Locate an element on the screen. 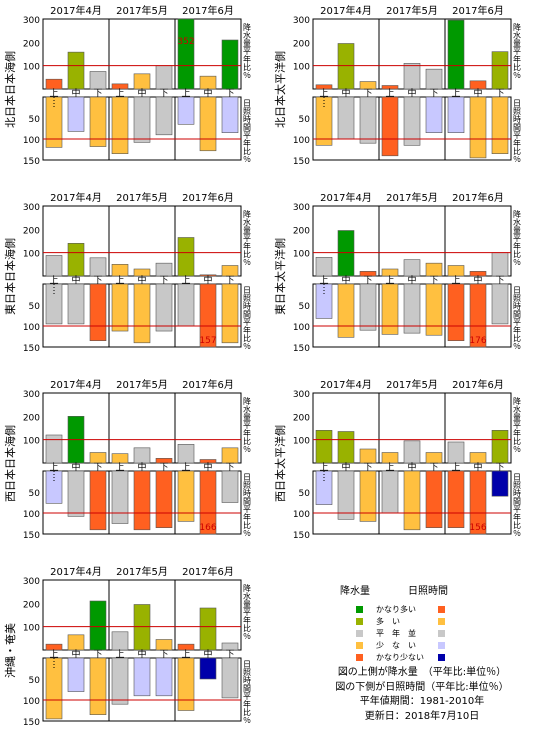  note-normal-period: 平年値期間：1981-2010年 is located at coordinates (422, 701).